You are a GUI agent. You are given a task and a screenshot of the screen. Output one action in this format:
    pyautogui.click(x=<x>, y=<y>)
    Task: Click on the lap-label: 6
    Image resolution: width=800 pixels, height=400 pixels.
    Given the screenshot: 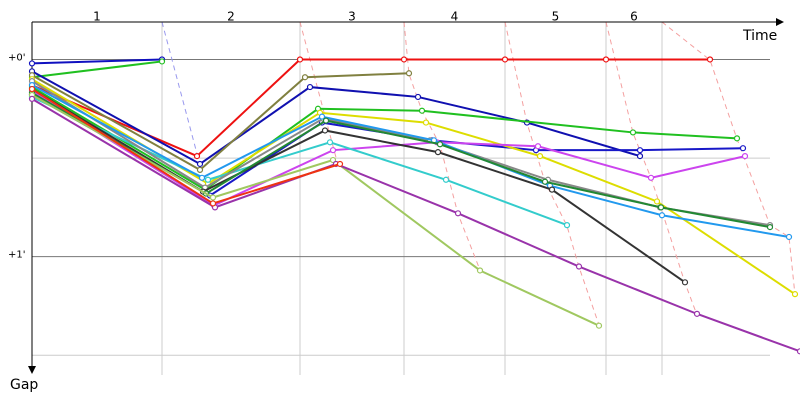 What is the action you would take?
    pyautogui.click(x=634, y=17)
    